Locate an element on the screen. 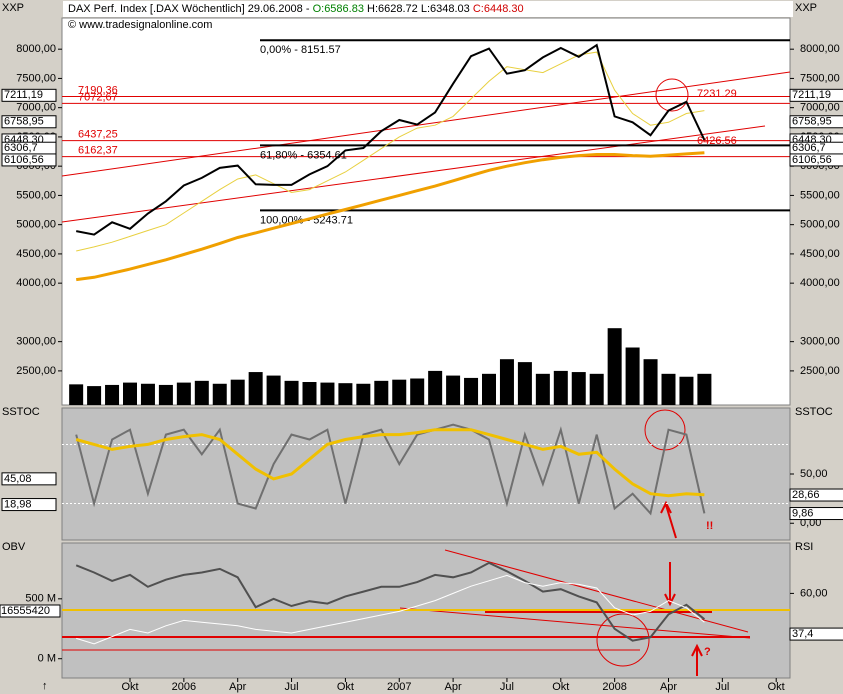  price-marker: 9,86 is located at coordinates (802, 513).